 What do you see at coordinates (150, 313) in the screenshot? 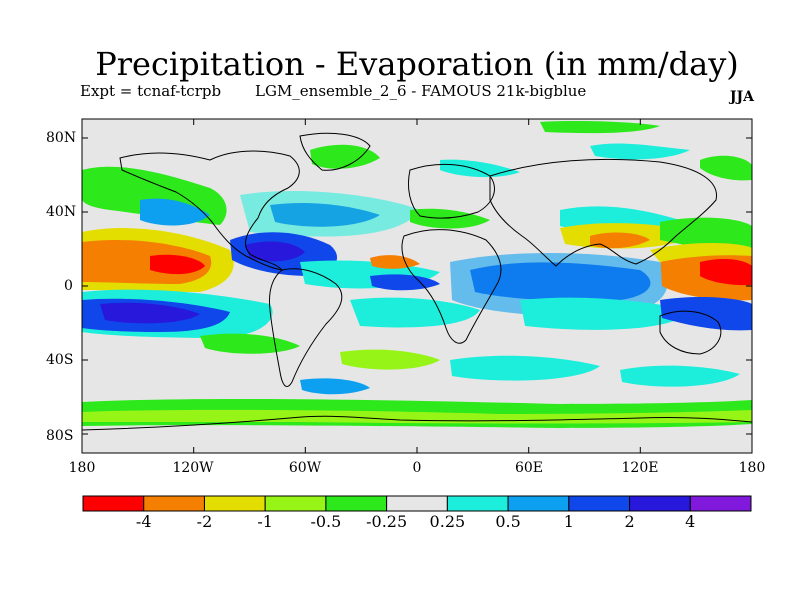
I see `spac-indigo` at bounding box center [150, 313].